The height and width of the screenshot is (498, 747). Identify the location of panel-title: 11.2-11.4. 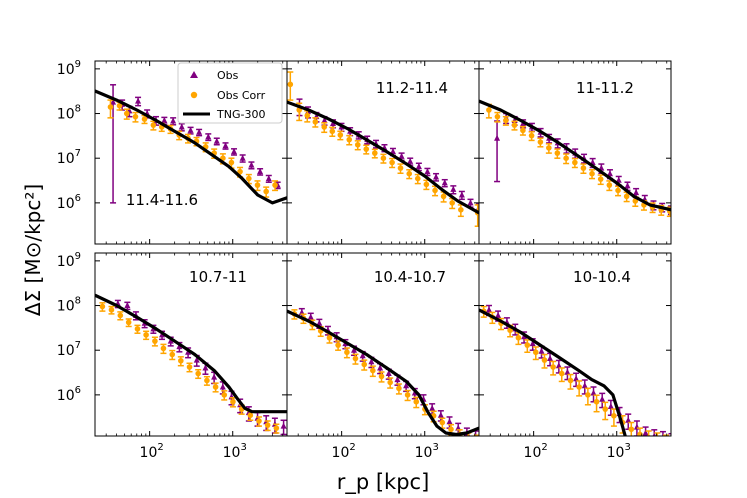
(412, 88).